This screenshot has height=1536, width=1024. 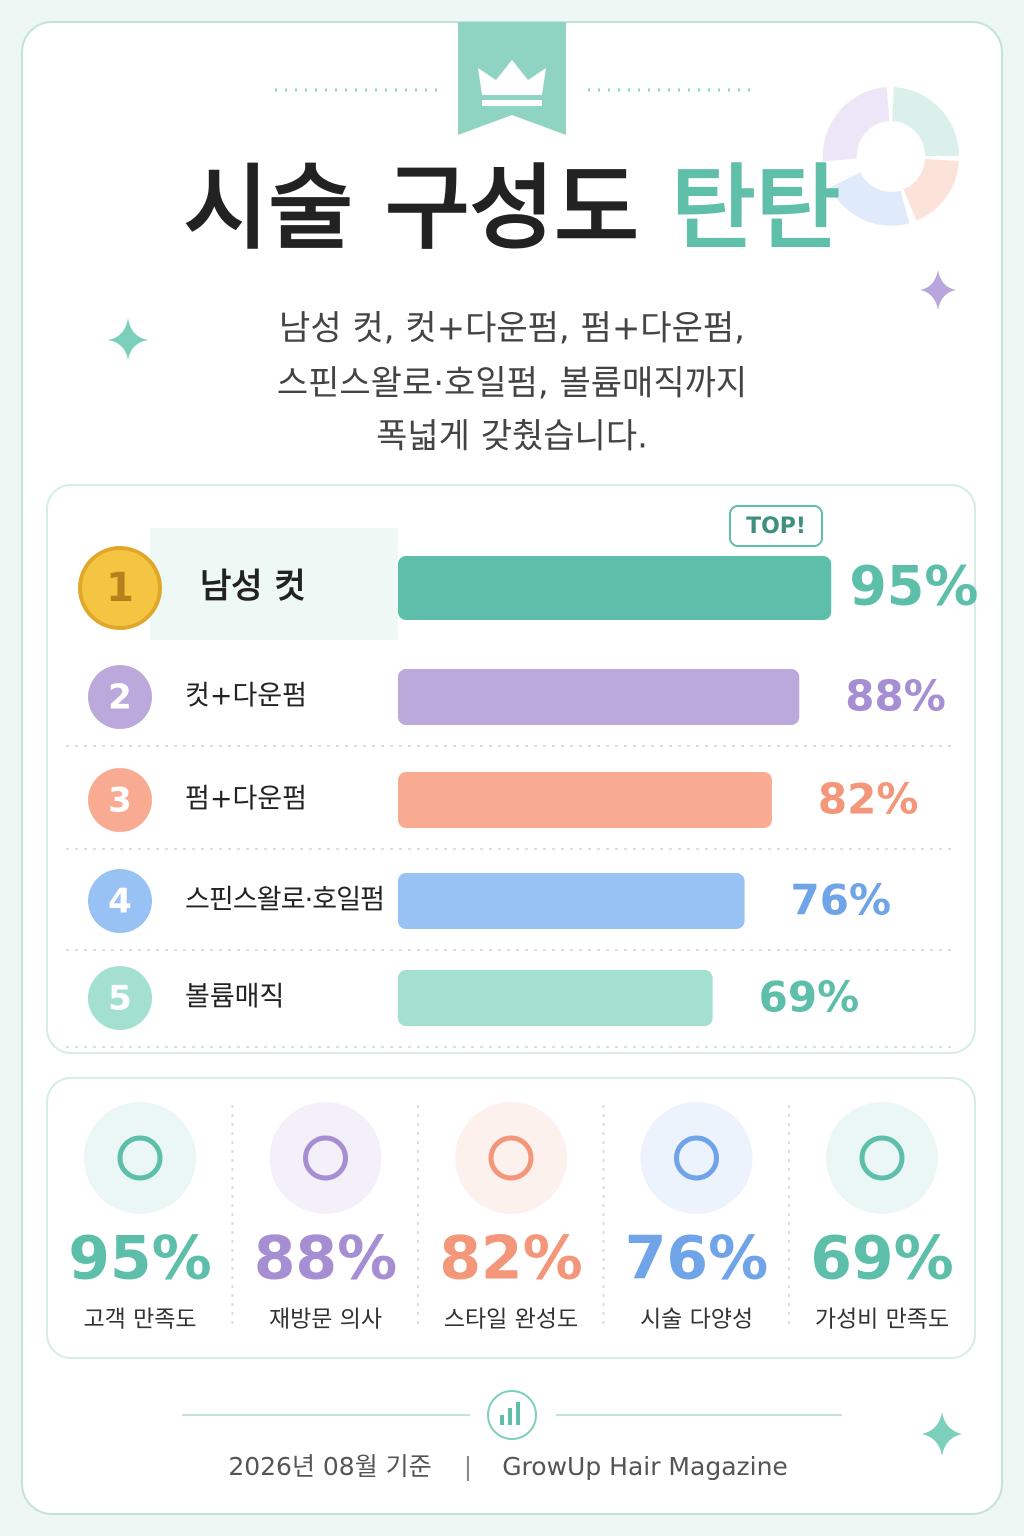 What do you see at coordinates (645, 1466) in the screenshot?
I see `footer-source: GrowUp Hair Magazine` at bounding box center [645, 1466].